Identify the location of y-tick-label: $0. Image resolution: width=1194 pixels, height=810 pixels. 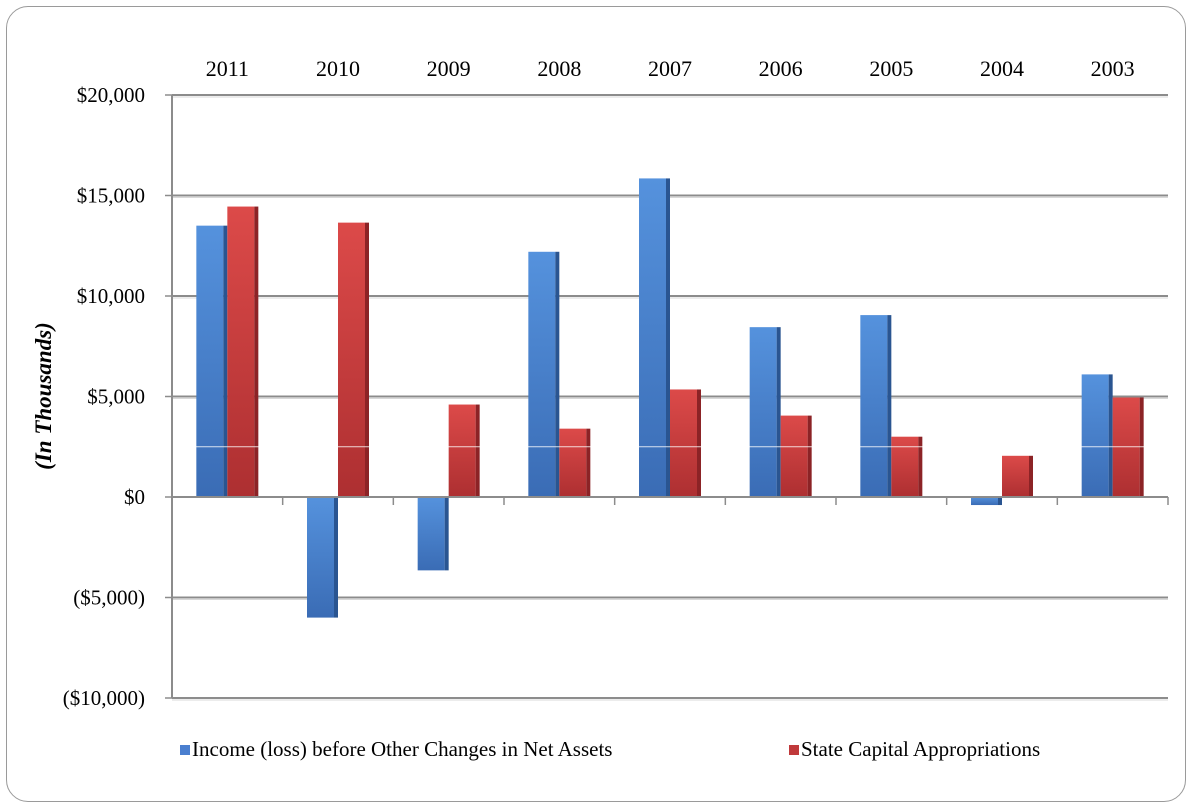
(134, 497).